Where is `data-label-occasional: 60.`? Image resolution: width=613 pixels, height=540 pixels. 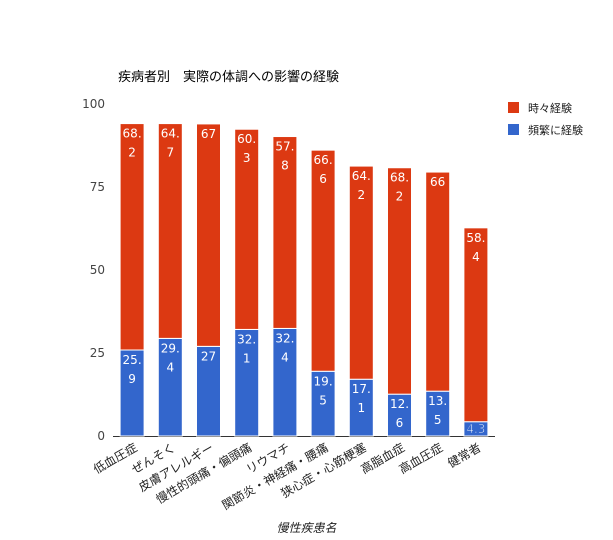
data-label-occasional: 60. is located at coordinates (246, 139).